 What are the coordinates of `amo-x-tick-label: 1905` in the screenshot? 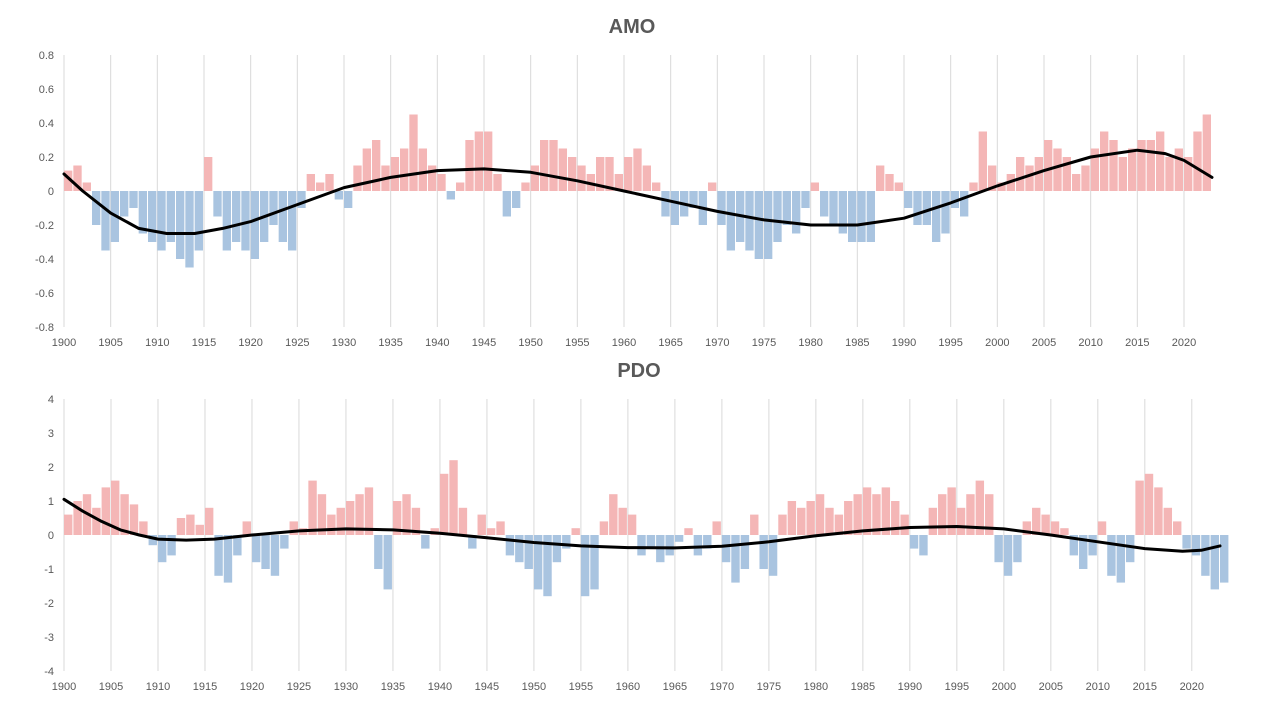 It's located at (110, 343).